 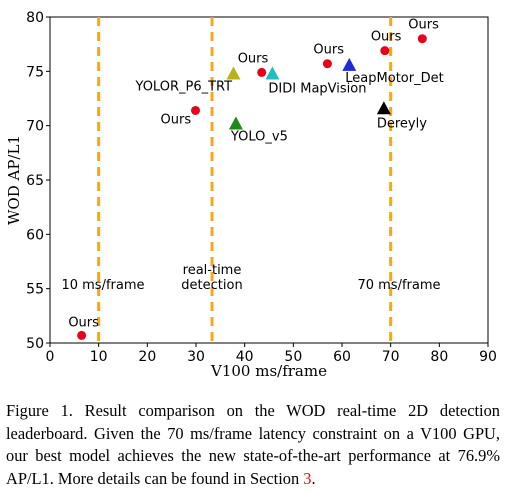 I want to click on x-tick-label: 60, so click(x=342, y=357).